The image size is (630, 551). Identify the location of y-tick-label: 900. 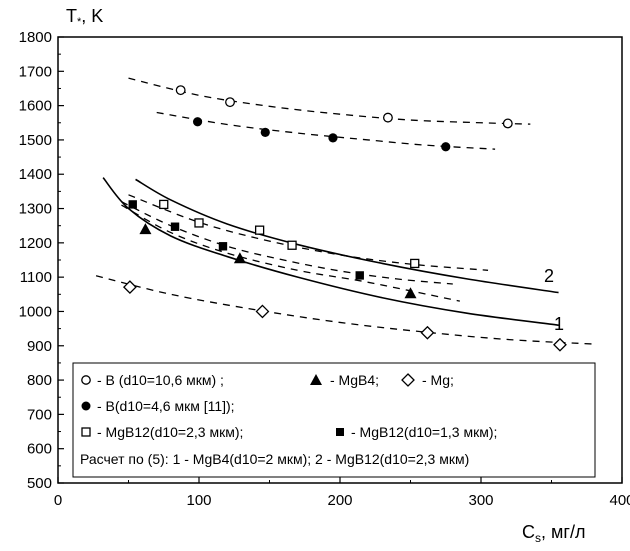
(39, 346).